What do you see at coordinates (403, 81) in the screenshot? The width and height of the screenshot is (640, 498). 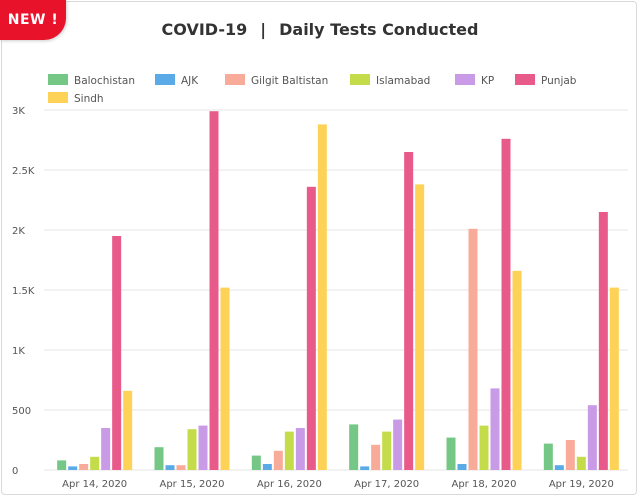 I see `legend-label: Islamabad` at bounding box center [403, 81].